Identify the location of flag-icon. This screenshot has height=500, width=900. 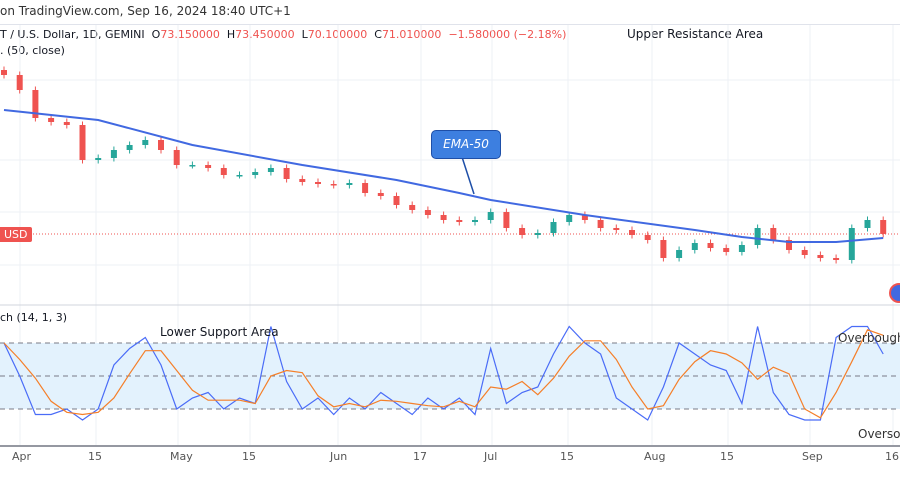
(894, 293).